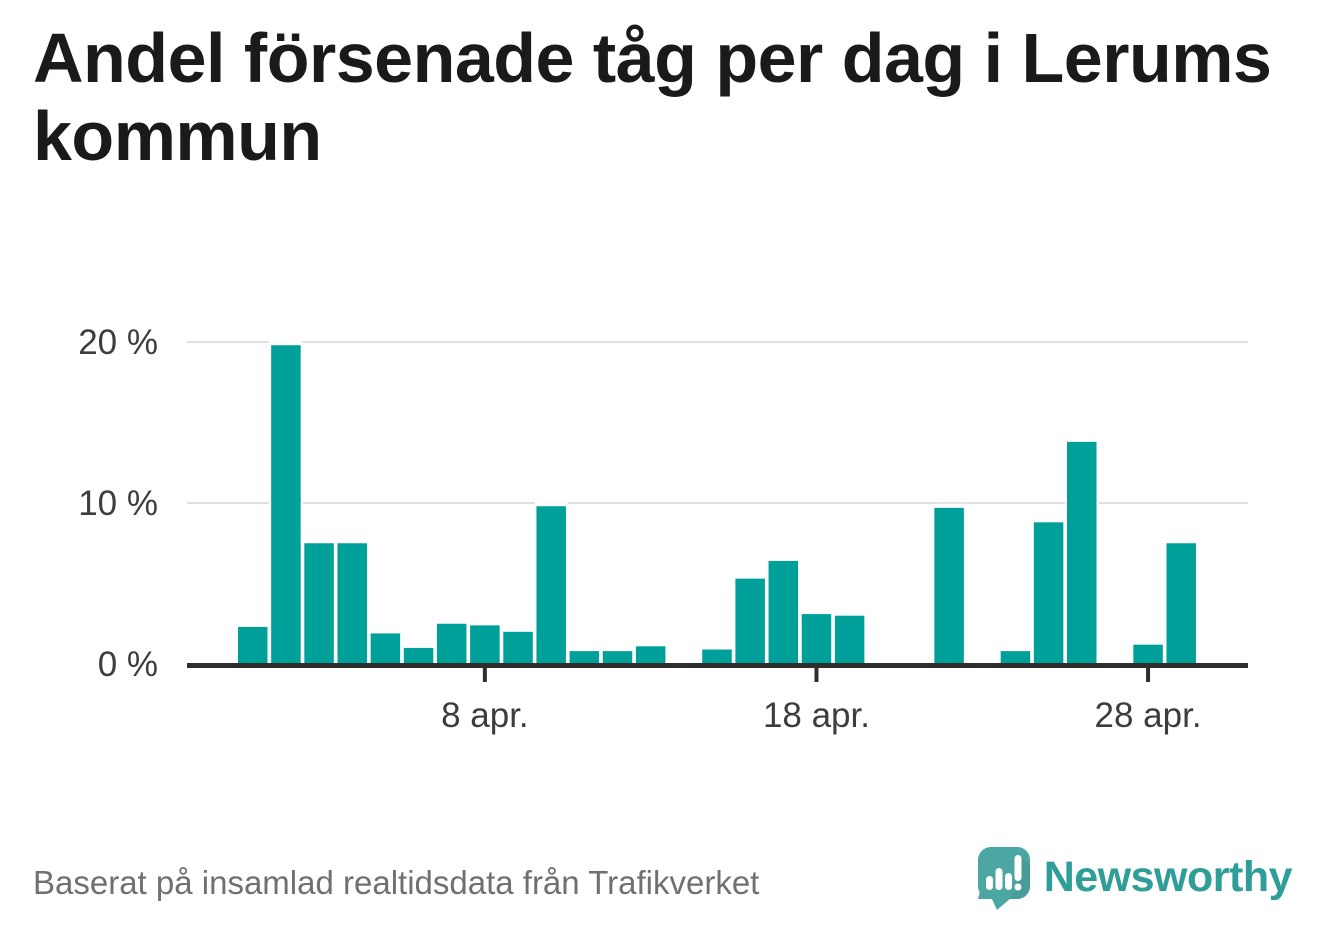  Describe the element at coordinates (1018, 868) in the screenshot. I see `logo-exclamation-stroke` at that location.